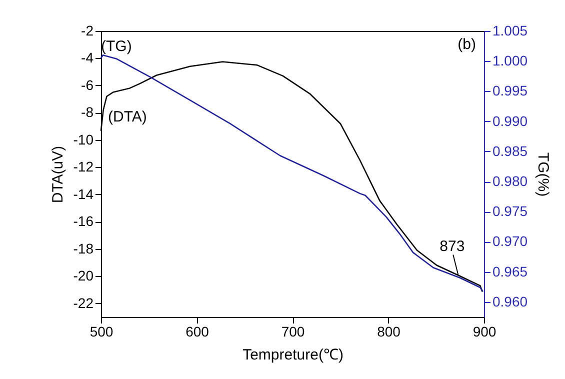 This screenshot has width=565, height=379. What do you see at coordinates (87, 30) in the screenshot?
I see `y-tick-label: -2` at bounding box center [87, 30].